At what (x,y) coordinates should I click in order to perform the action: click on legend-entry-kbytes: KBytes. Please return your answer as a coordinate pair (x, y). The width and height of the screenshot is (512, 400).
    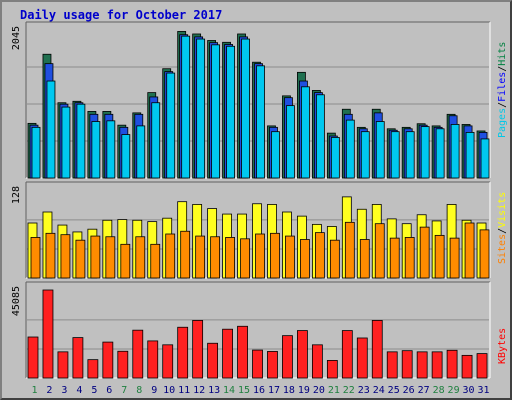
    Looking at the image, I should click on (502, 346).